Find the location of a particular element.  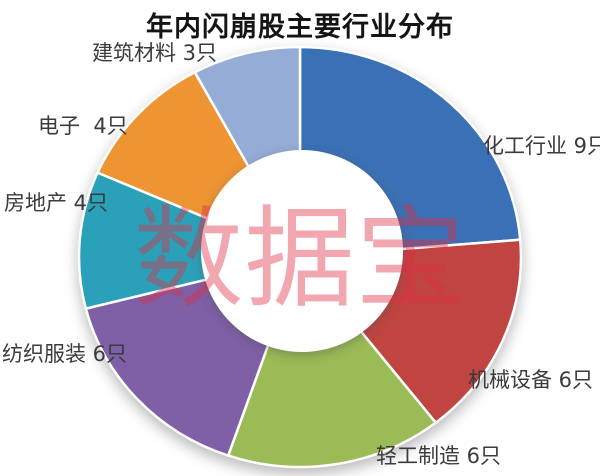

donut-hole is located at coordinates (302, 251).